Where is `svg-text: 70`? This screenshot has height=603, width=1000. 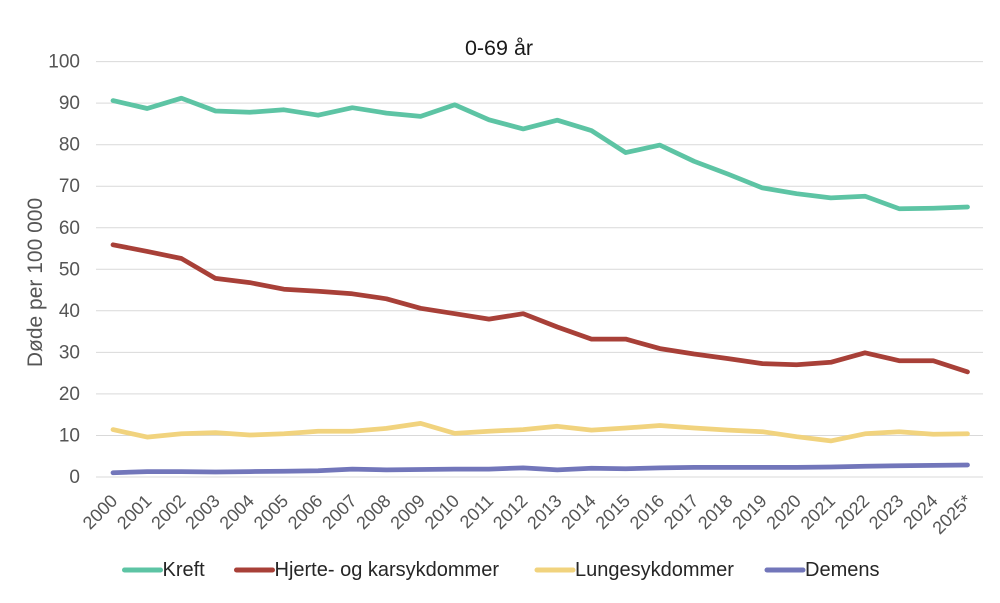 svg-text: 70 is located at coordinates (69, 186).